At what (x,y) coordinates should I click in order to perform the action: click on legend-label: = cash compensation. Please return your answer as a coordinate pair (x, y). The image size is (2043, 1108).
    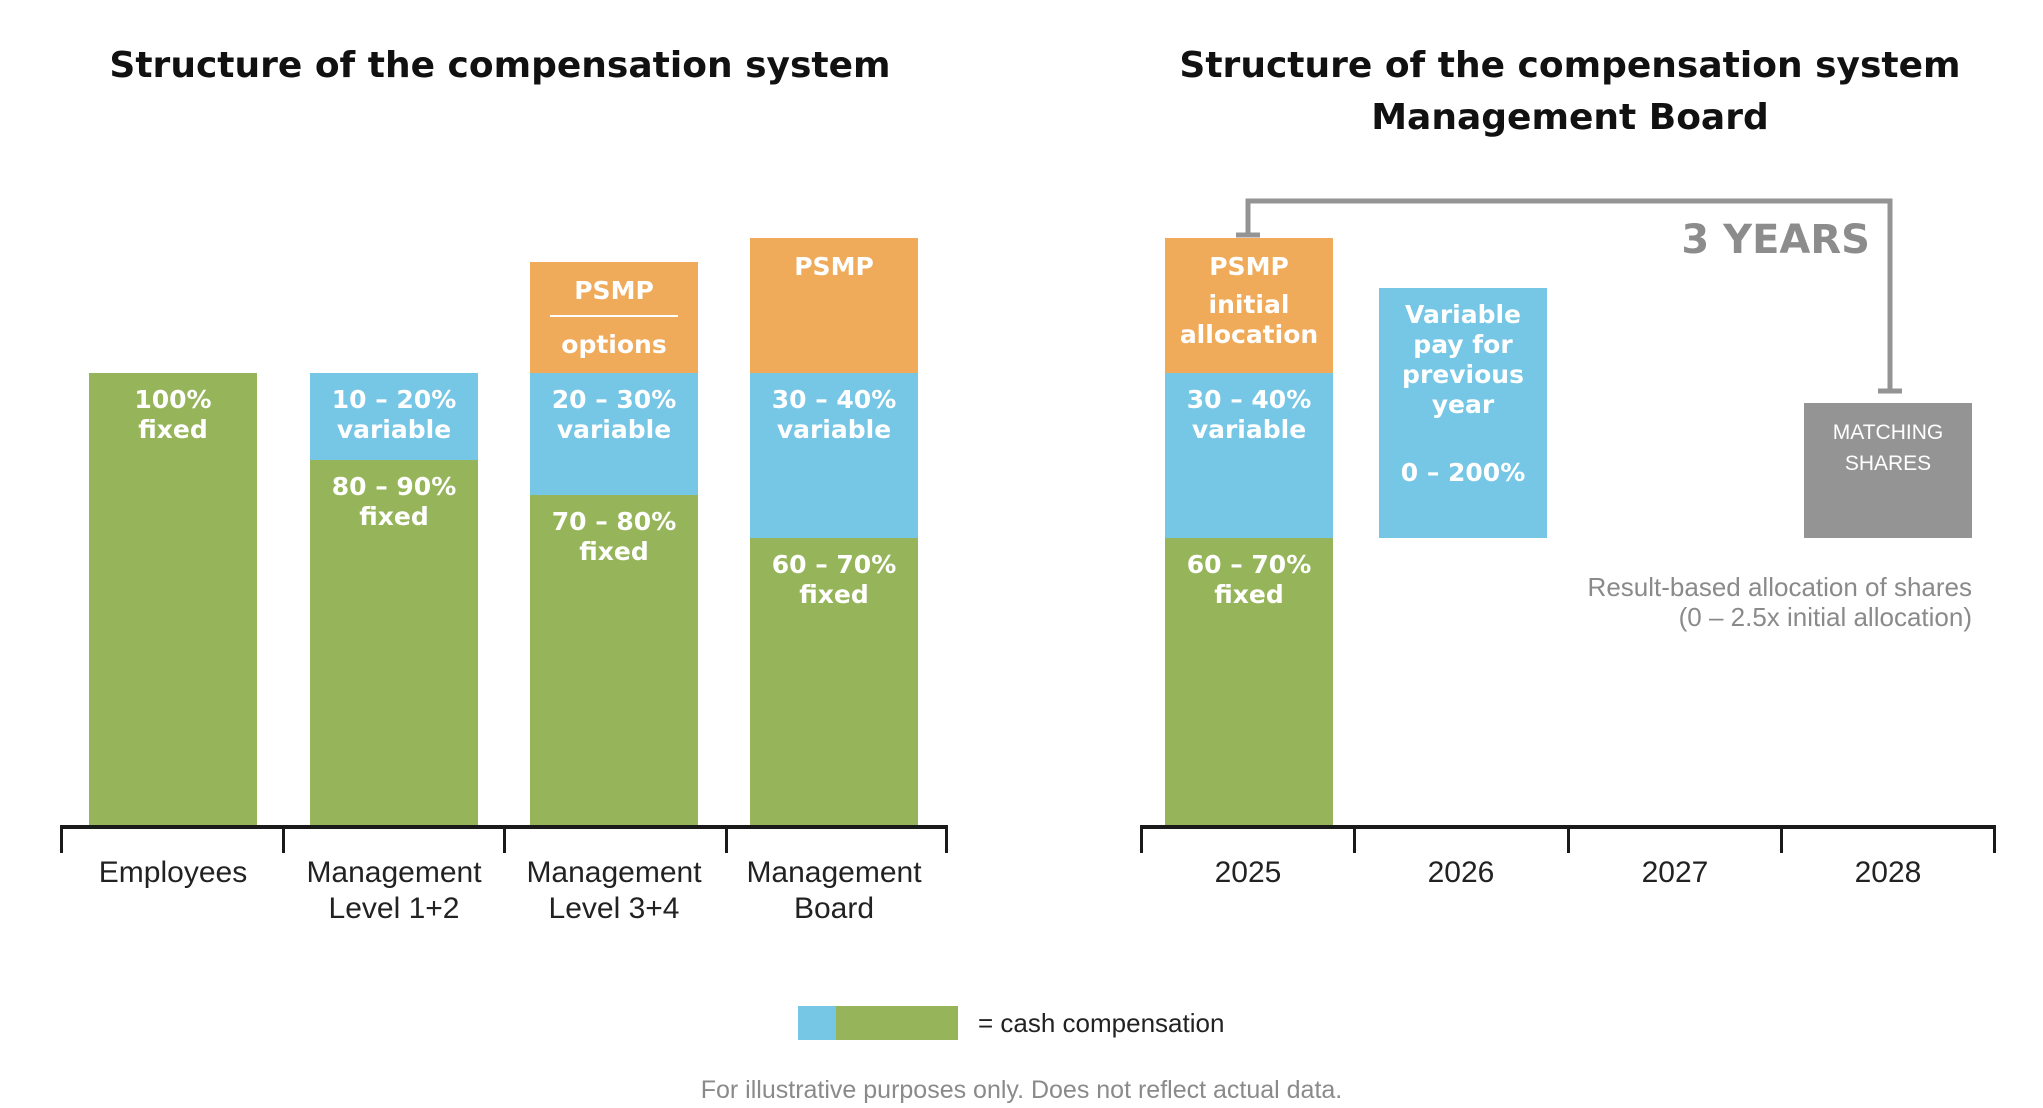
    Looking at the image, I should click on (1101, 1023).